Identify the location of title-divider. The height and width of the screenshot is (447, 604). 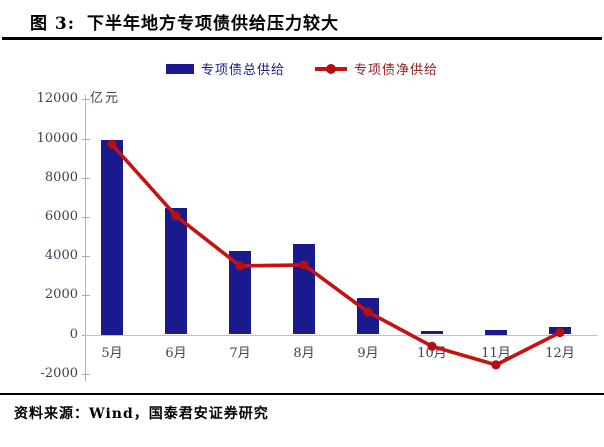
(302, 38).